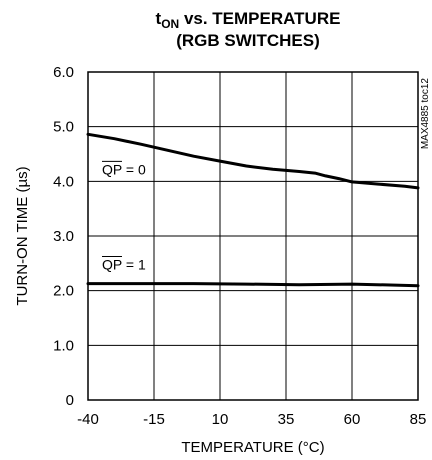 The height and width of the screenshot is (460, 432). What do you see at coordinates (70, 400) in the screenshot?
I see `y-tick-label: 0` at bounding box center [70, 400].